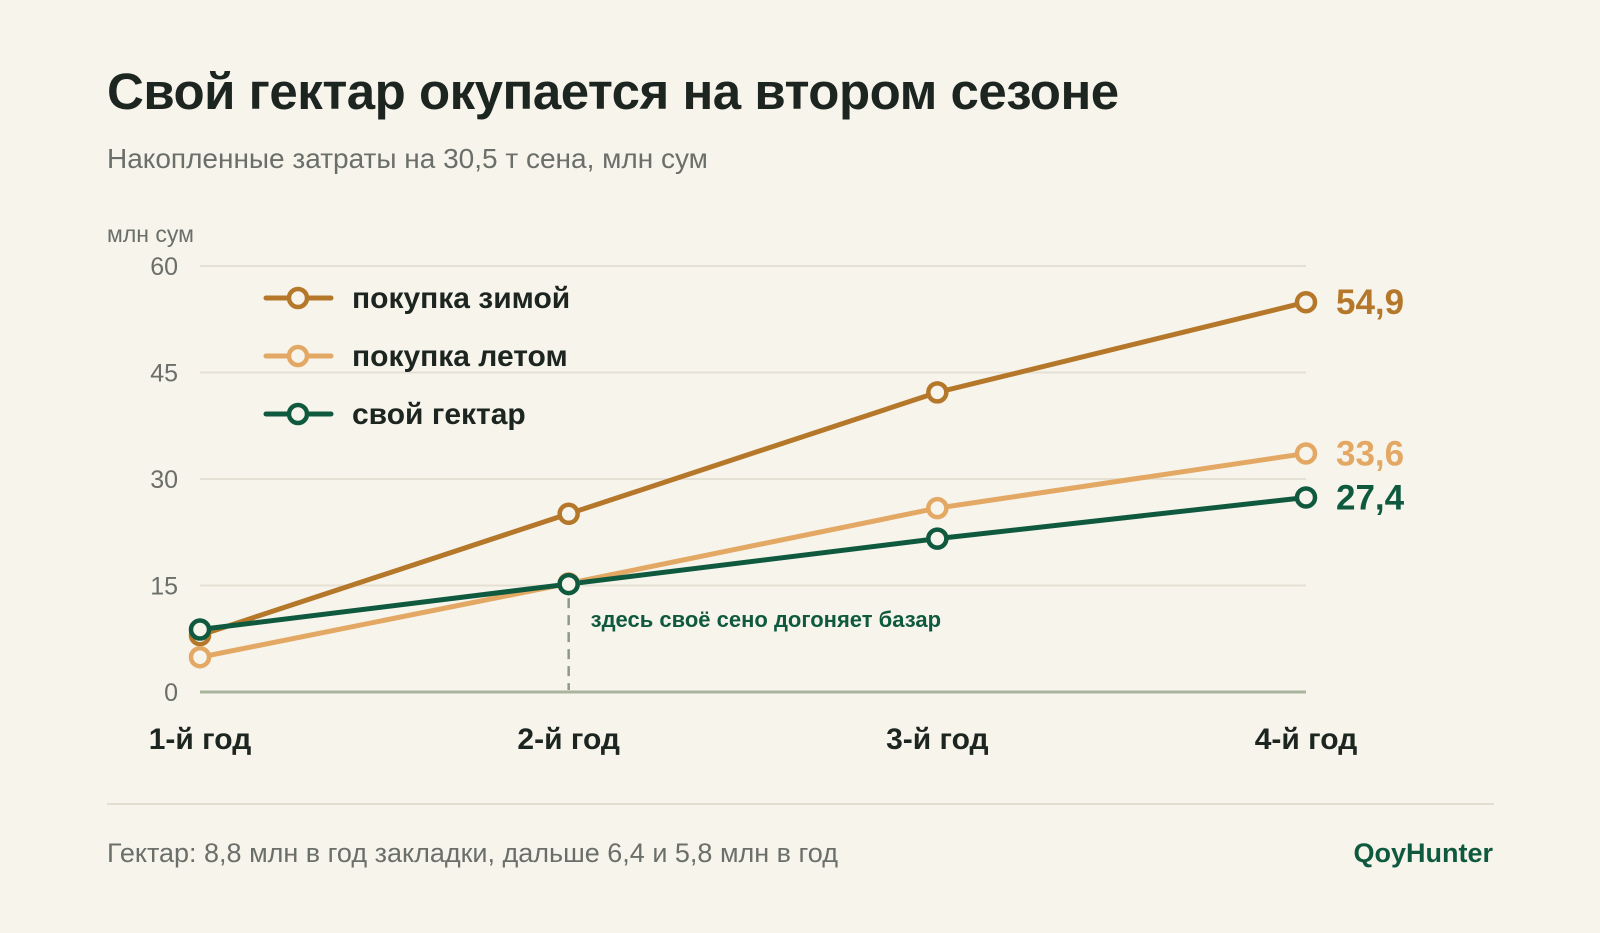 This screenshot has width=1600, height=933. I want to click on annotation-group: здесь своё сено догоняет базар, so click(754, 644).